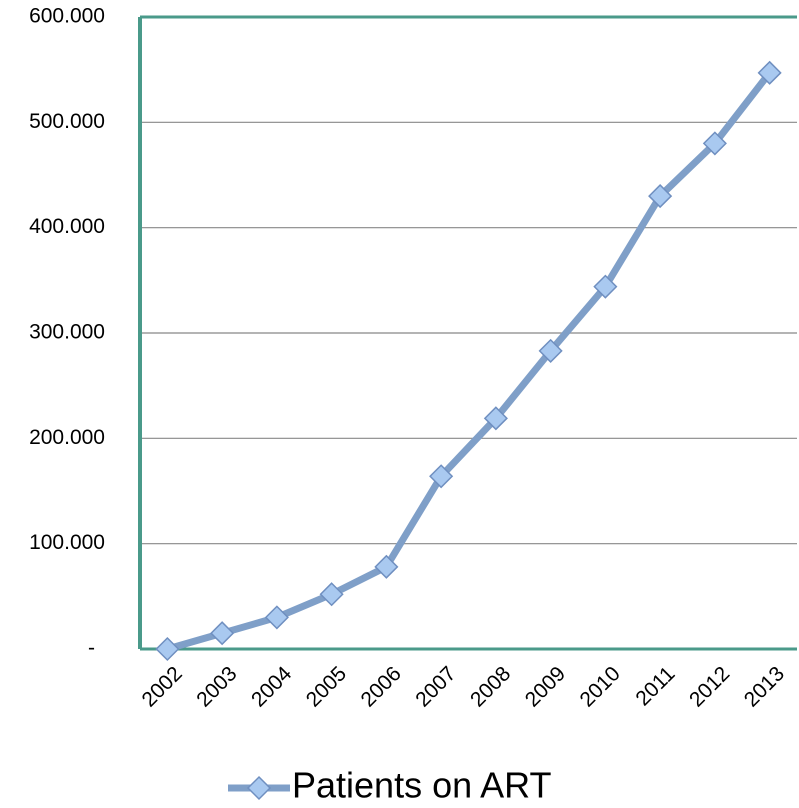  Describe the element at coordinates (545, 686) in the screenshot. I see `x-tick-label: 2009` at that location.